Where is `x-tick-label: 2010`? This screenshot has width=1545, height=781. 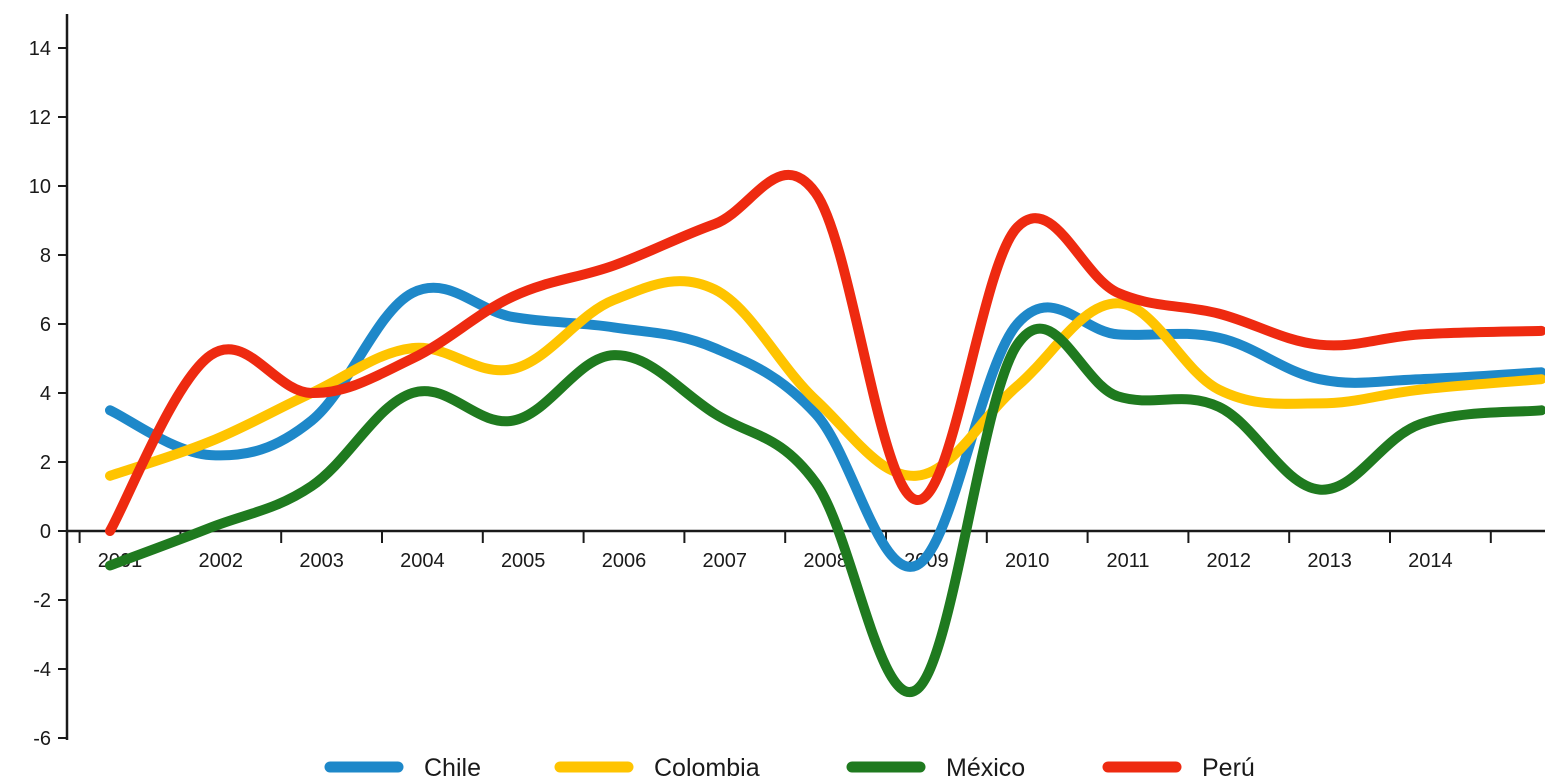
x-tick-label: 2010 is located at coordinates (1027, 561).